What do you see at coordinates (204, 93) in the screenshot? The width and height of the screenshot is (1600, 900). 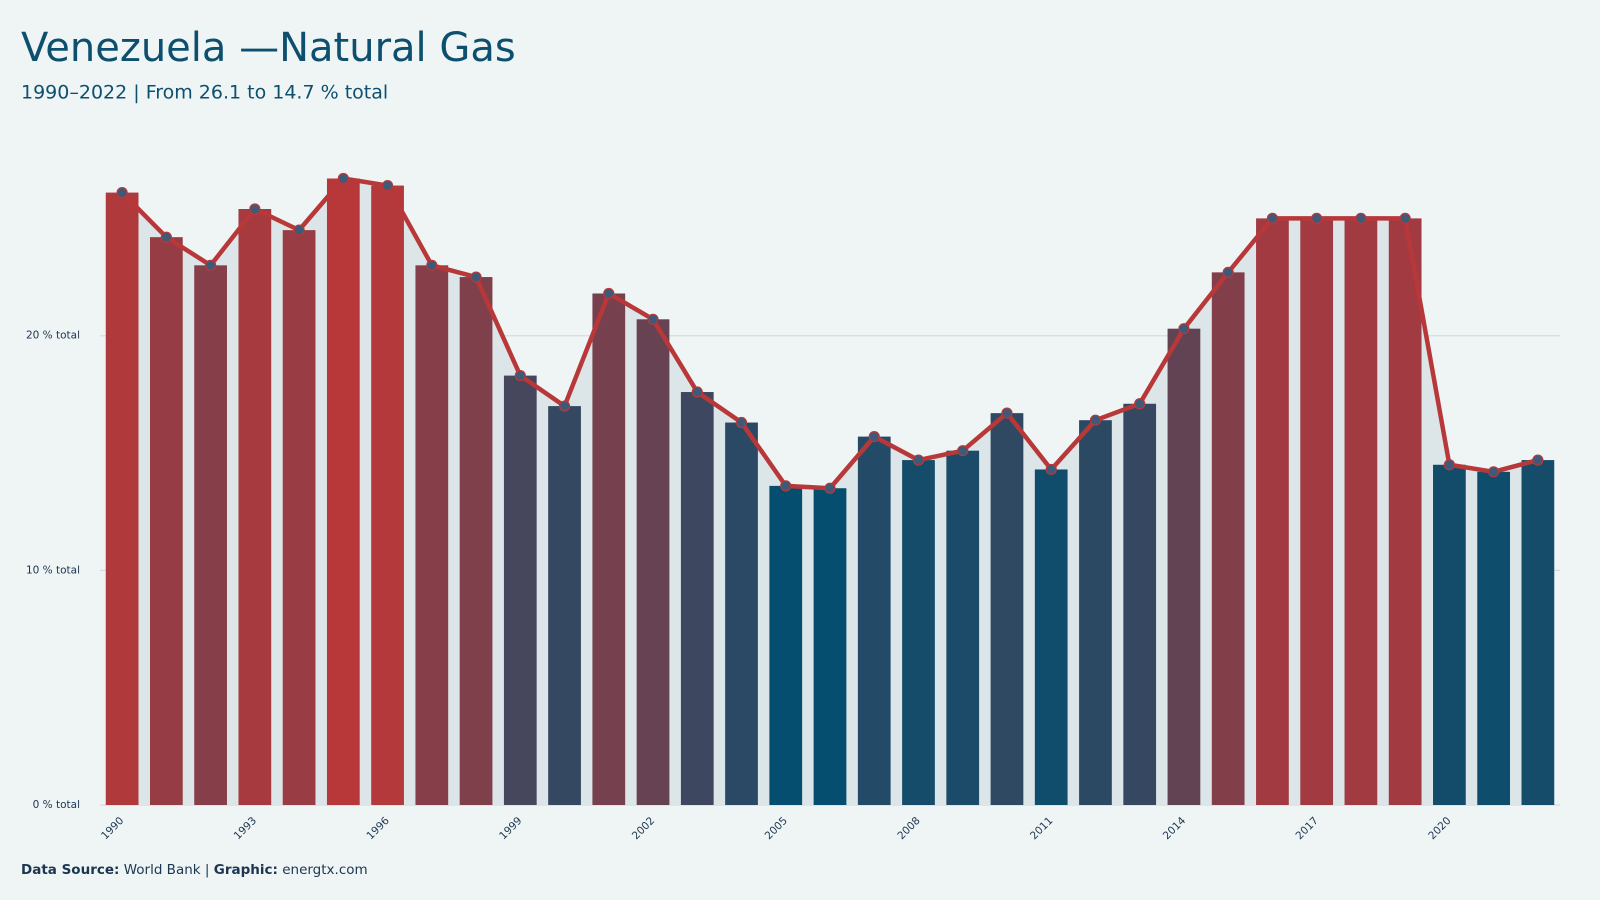 I see `chart-subtitle: 1990–2022 | From 26.1 to 14.7 % total` at bounding box center [204, 93].